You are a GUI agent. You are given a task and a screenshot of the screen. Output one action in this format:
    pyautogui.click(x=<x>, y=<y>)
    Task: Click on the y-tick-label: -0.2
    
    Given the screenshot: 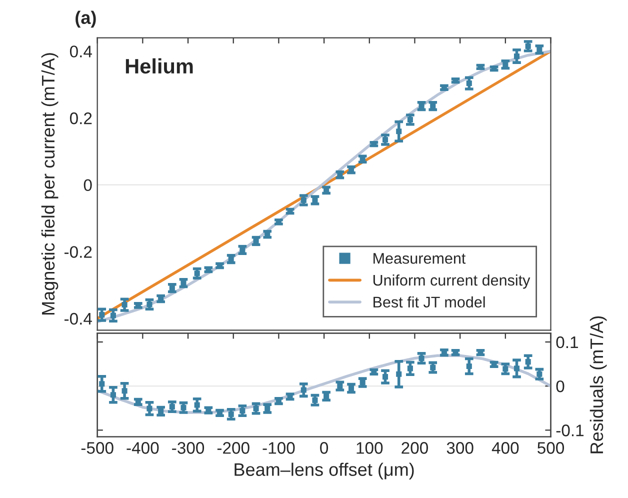 What is the action you would take?
    pyautogui.click(x=78, y=252)
    